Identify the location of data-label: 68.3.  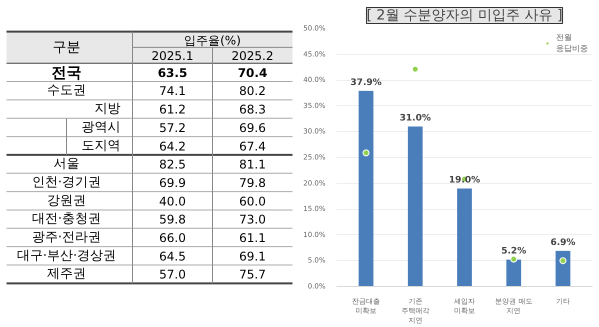
(252, 109).